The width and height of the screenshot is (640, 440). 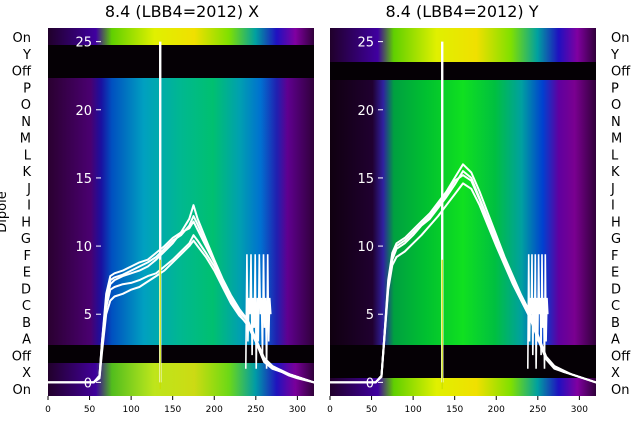 What do you see at coordinates (182, 11) in the screenshot?
I see `panel-title: 8.4 (LBB4=2012) X` at bounding box center [182, 11].